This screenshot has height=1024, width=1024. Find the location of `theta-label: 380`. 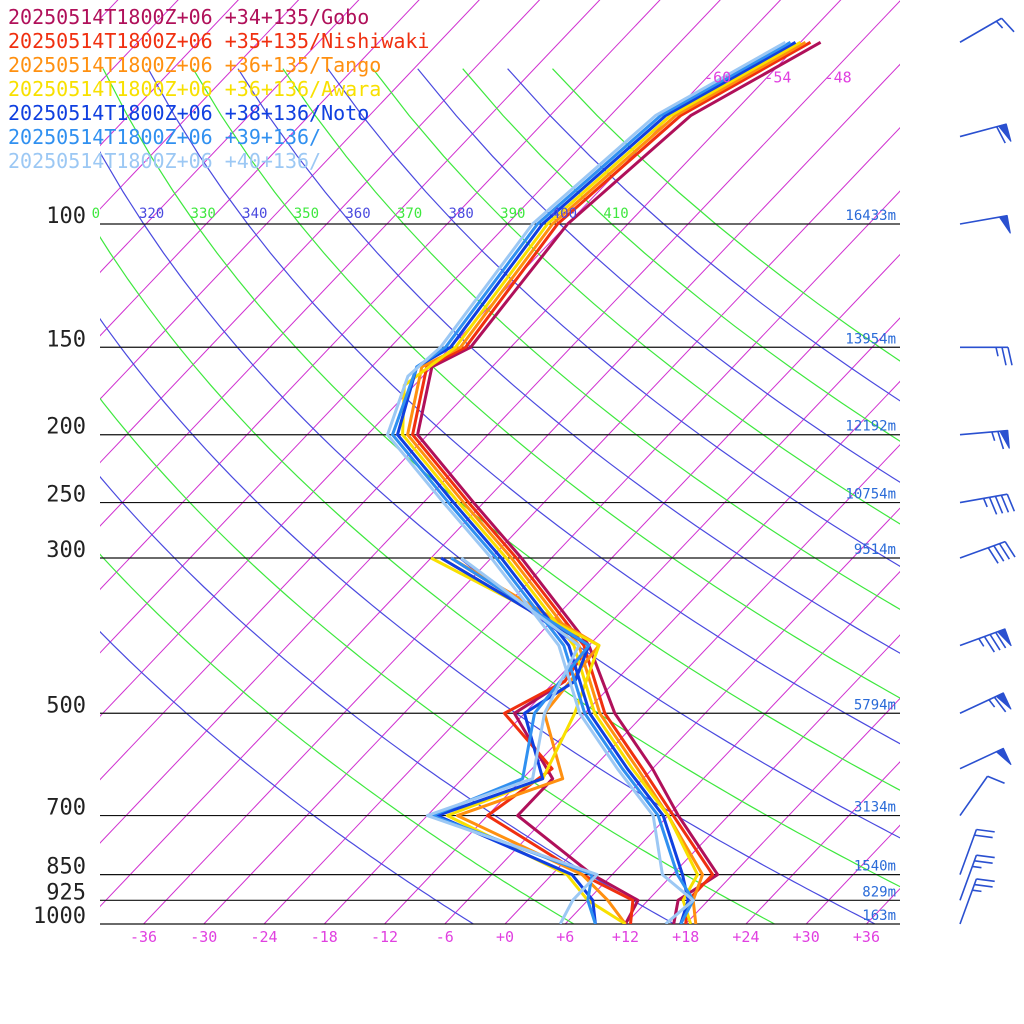

theta-label: 380 is located at coordinates (461, 214).